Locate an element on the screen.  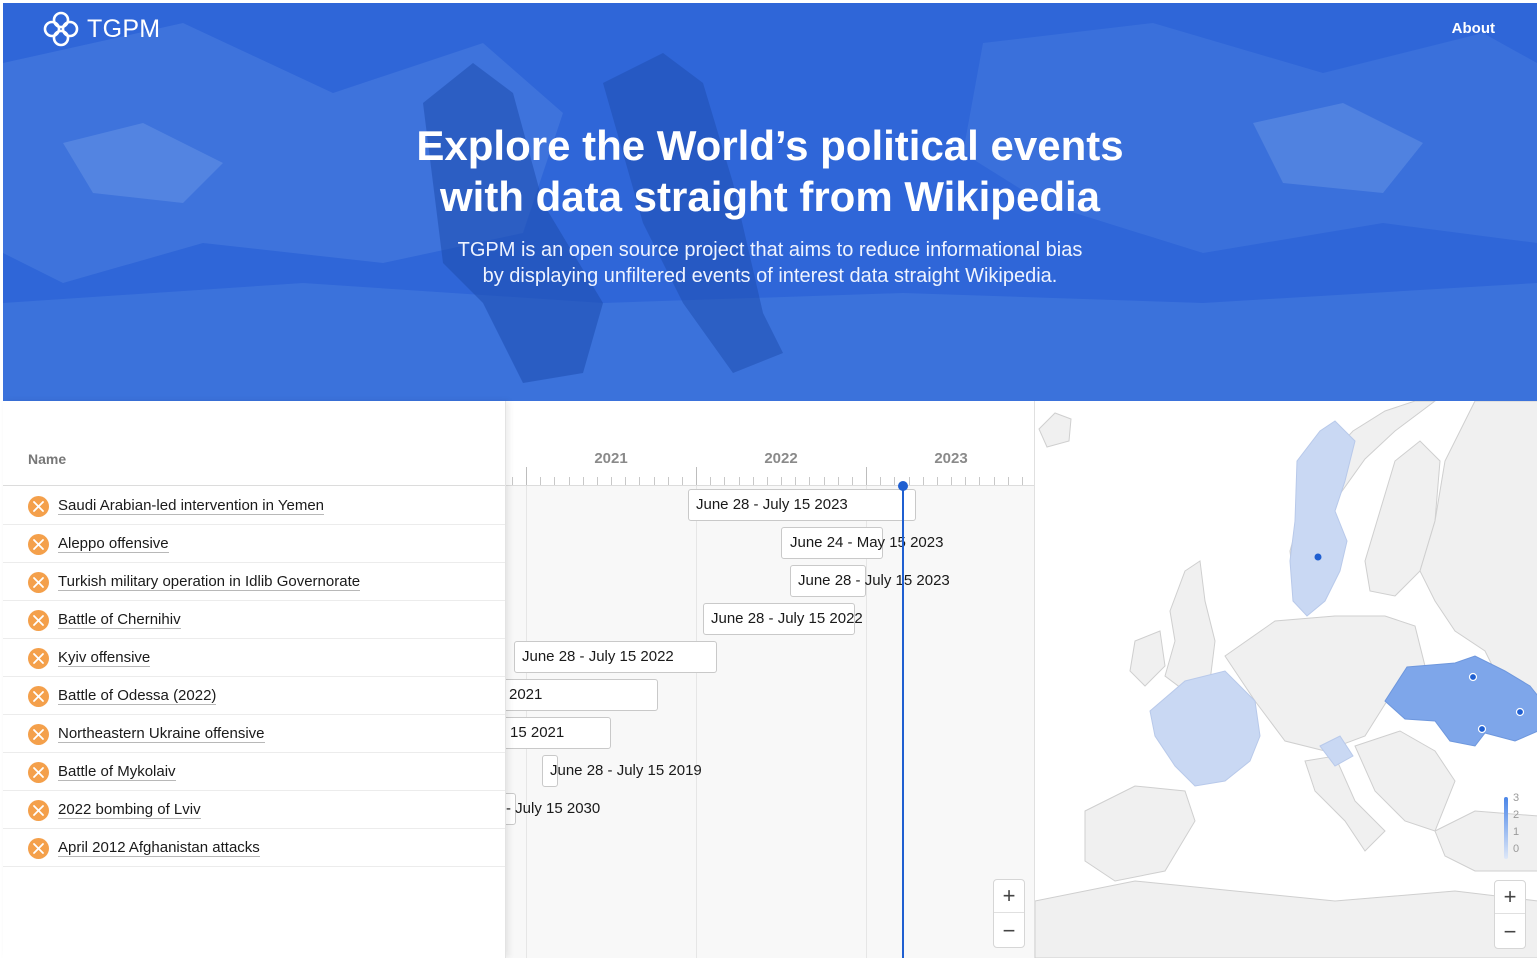
event-bar-label: 2021 is located at coordinates (526, 694).